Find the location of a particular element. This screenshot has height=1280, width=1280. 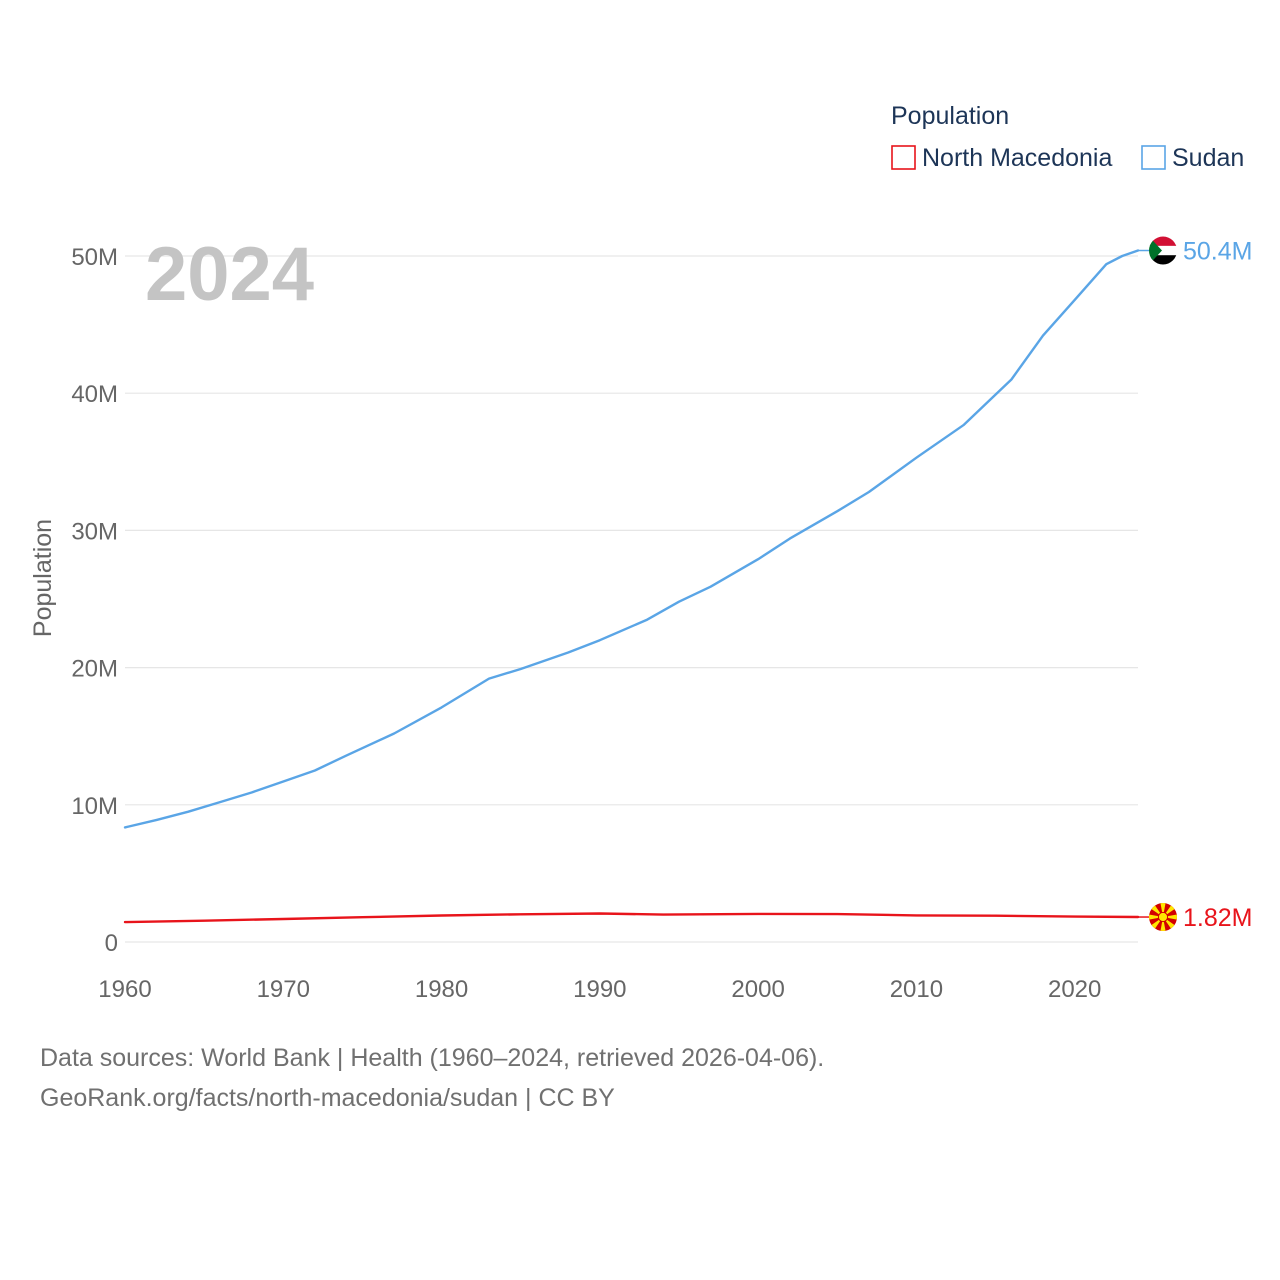

legend-item-north-macedonia: North Macedonia is located at coordinates (1001, 158).